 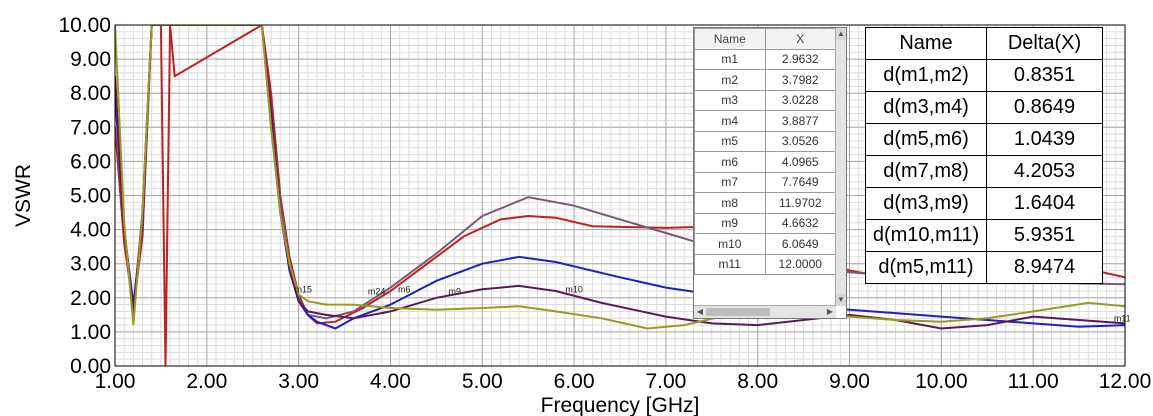 What do you see at coordinates (730, 121) in the screenshot?
I see `marker-name: m4` at bounding box center [730, 121].